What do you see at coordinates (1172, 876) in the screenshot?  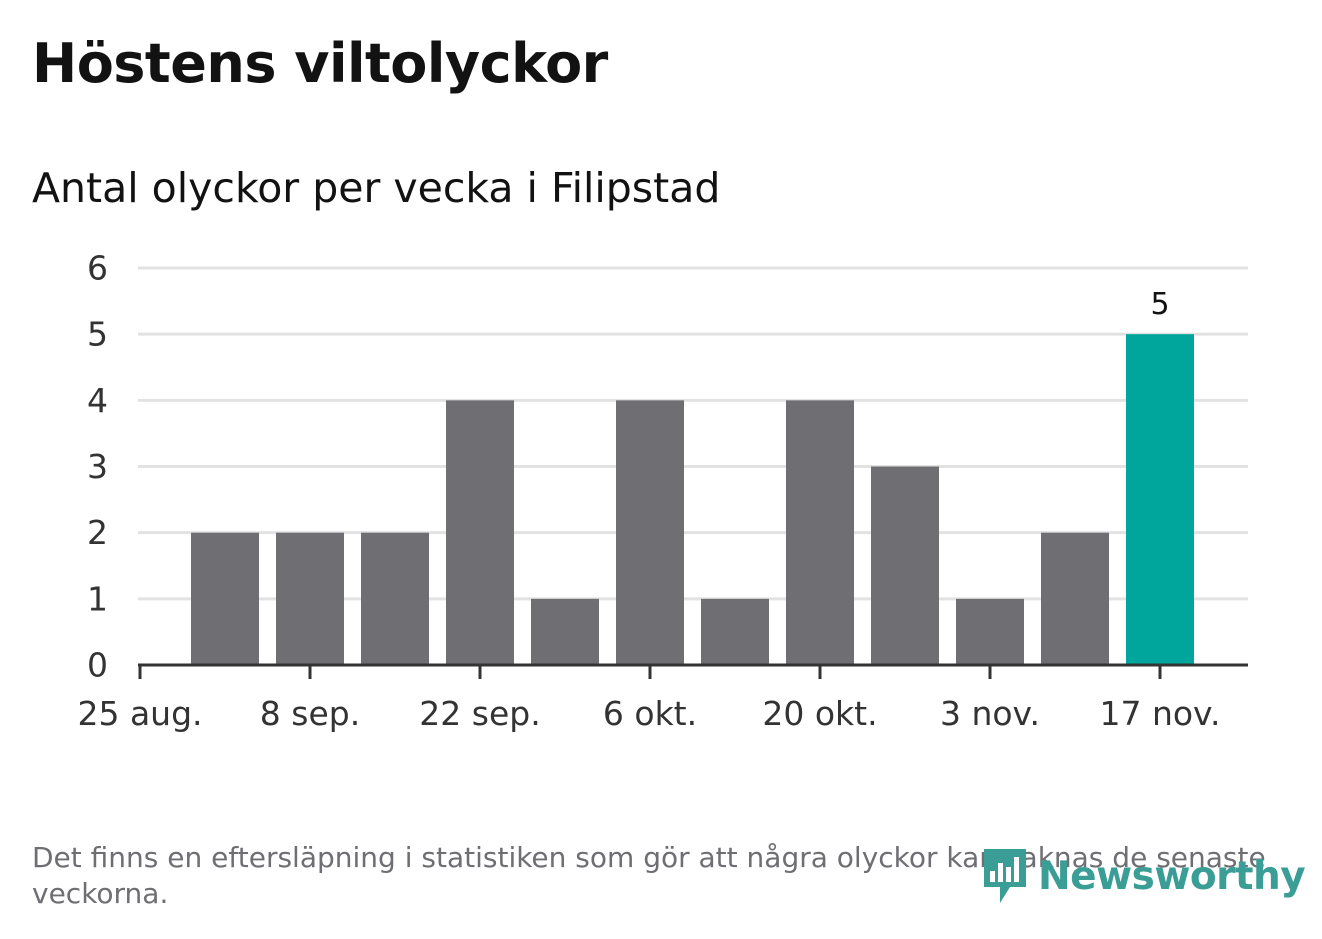 I see `logo-text: Newsworthy` at bounding box center [1172, 876].